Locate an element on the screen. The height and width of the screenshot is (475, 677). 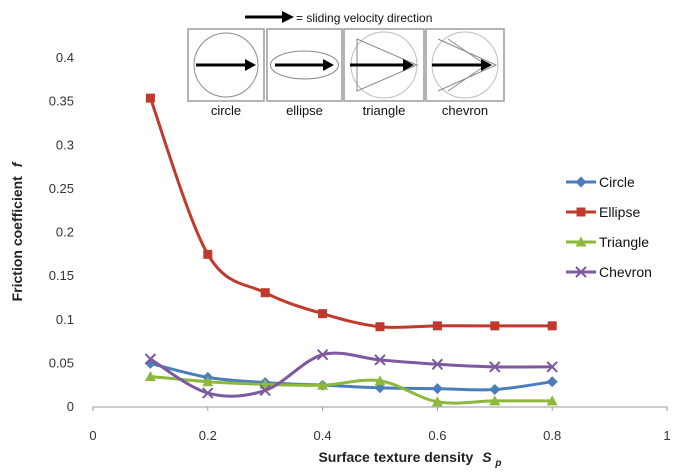
inset-header-arrowhead-icon is located at coordinates (288, 17).